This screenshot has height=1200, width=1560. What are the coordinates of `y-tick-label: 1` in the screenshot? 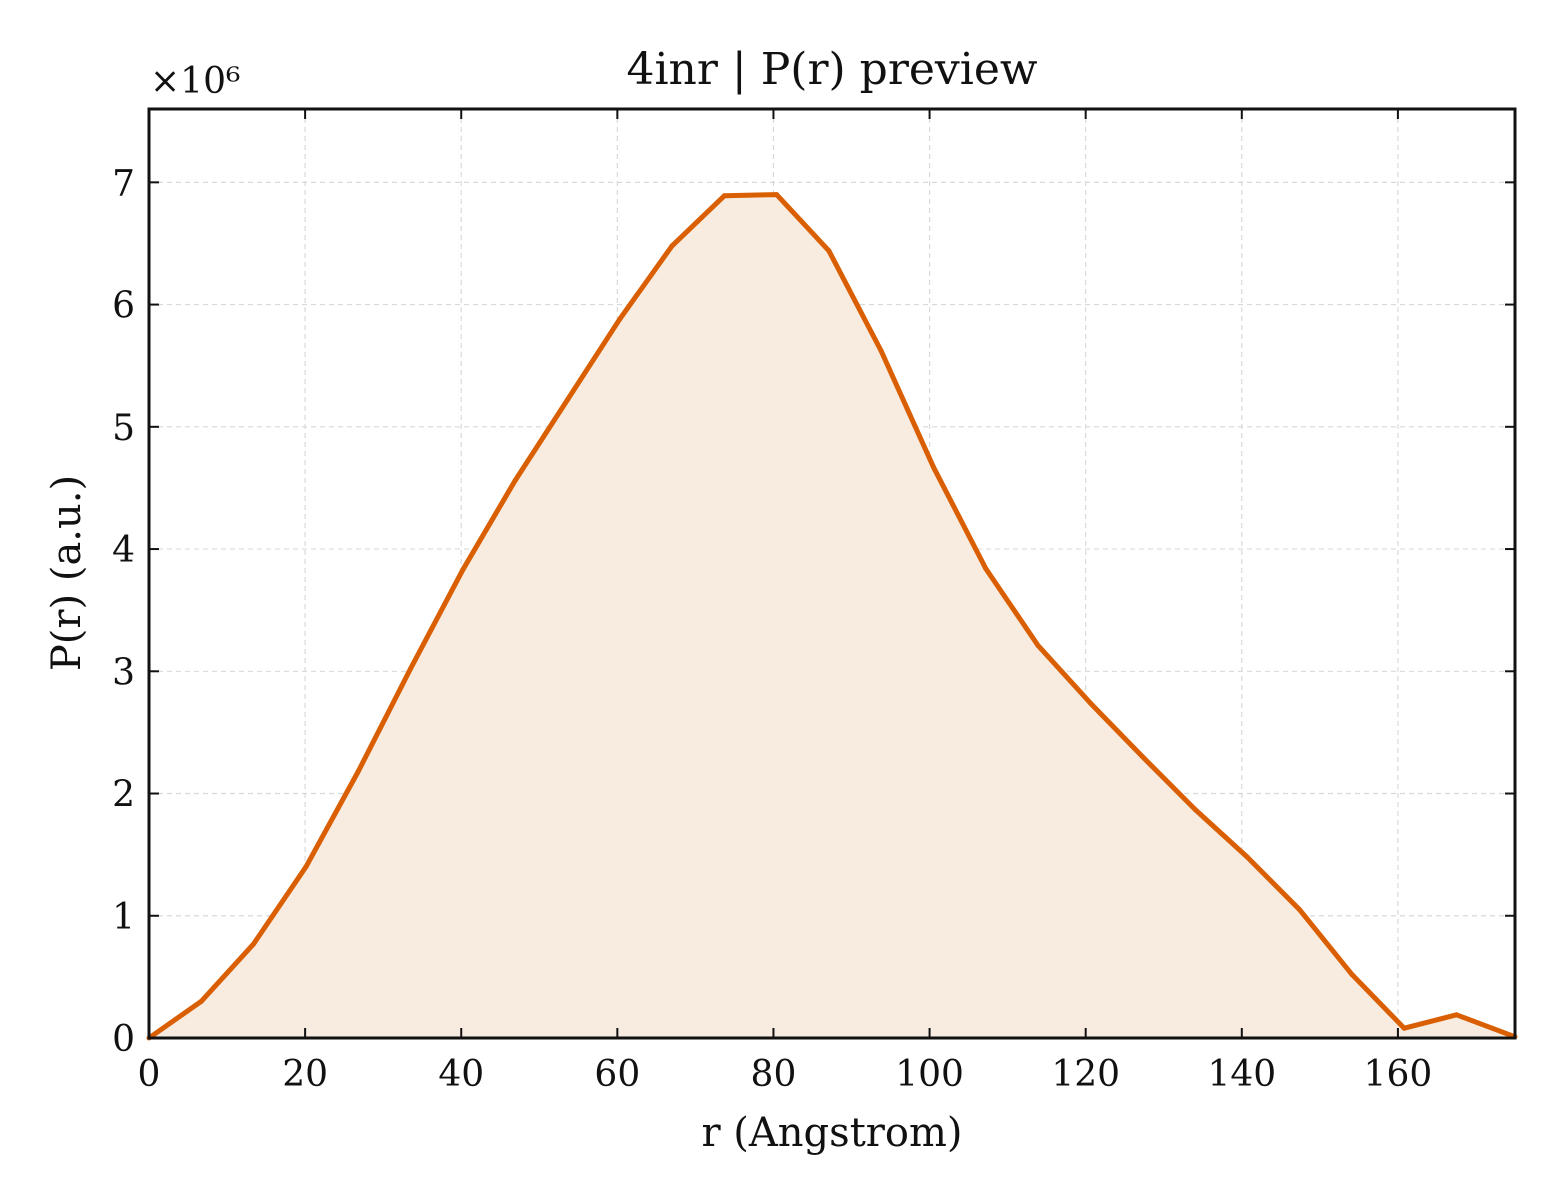 It's located at (123, 917).